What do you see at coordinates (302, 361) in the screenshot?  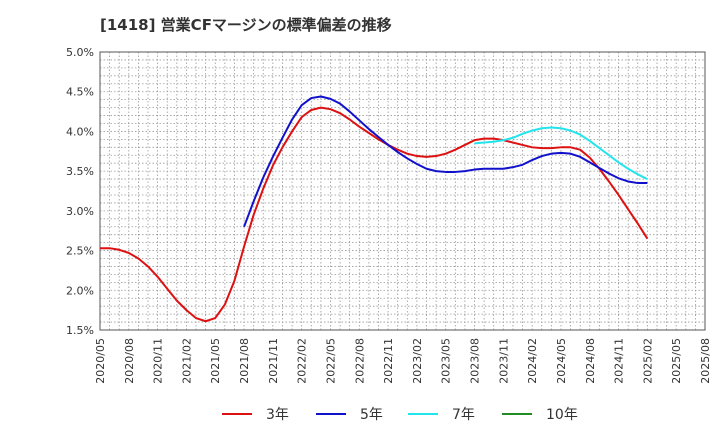 I see `x-tick-label: 2022/02` at bounding box center [302, 361].